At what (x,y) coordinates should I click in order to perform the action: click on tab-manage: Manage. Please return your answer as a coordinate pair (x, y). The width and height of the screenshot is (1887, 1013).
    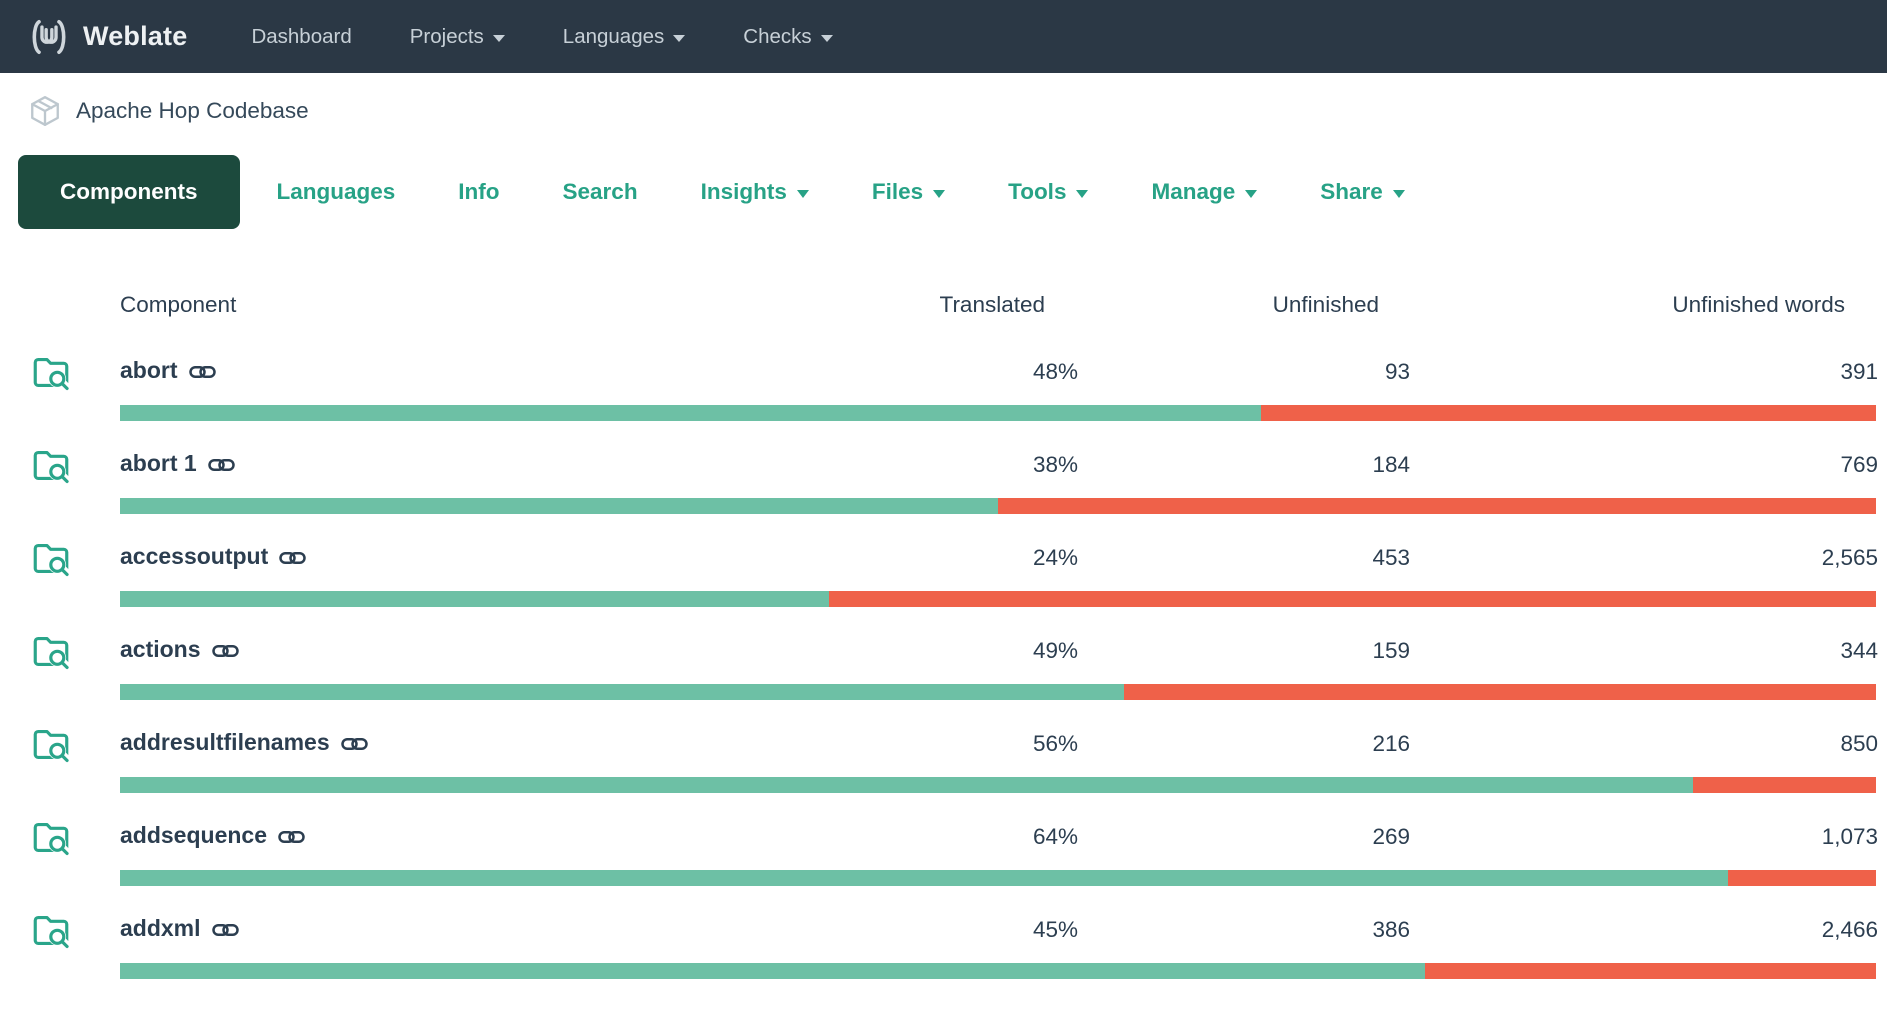
    Looking at the image, I should click on (1204, 192).